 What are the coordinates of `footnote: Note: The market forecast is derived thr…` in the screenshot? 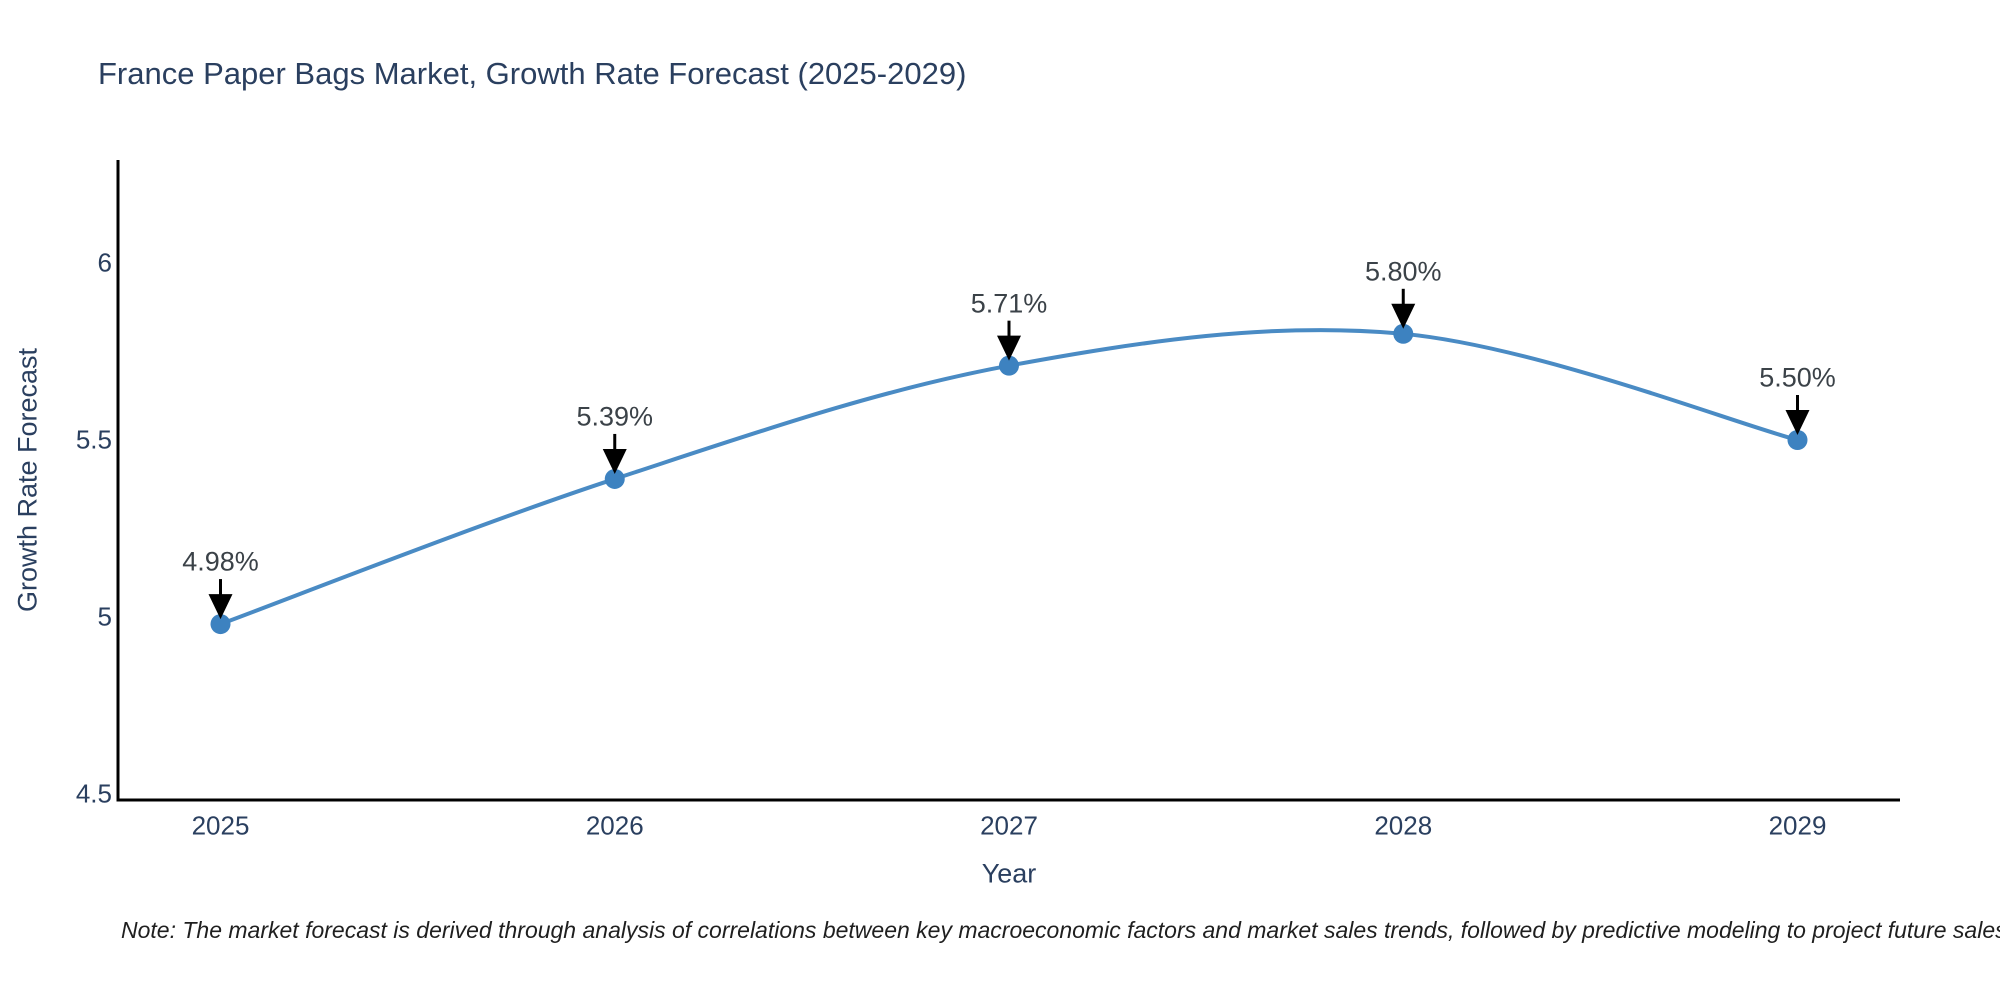 It's located at (1060, 930).